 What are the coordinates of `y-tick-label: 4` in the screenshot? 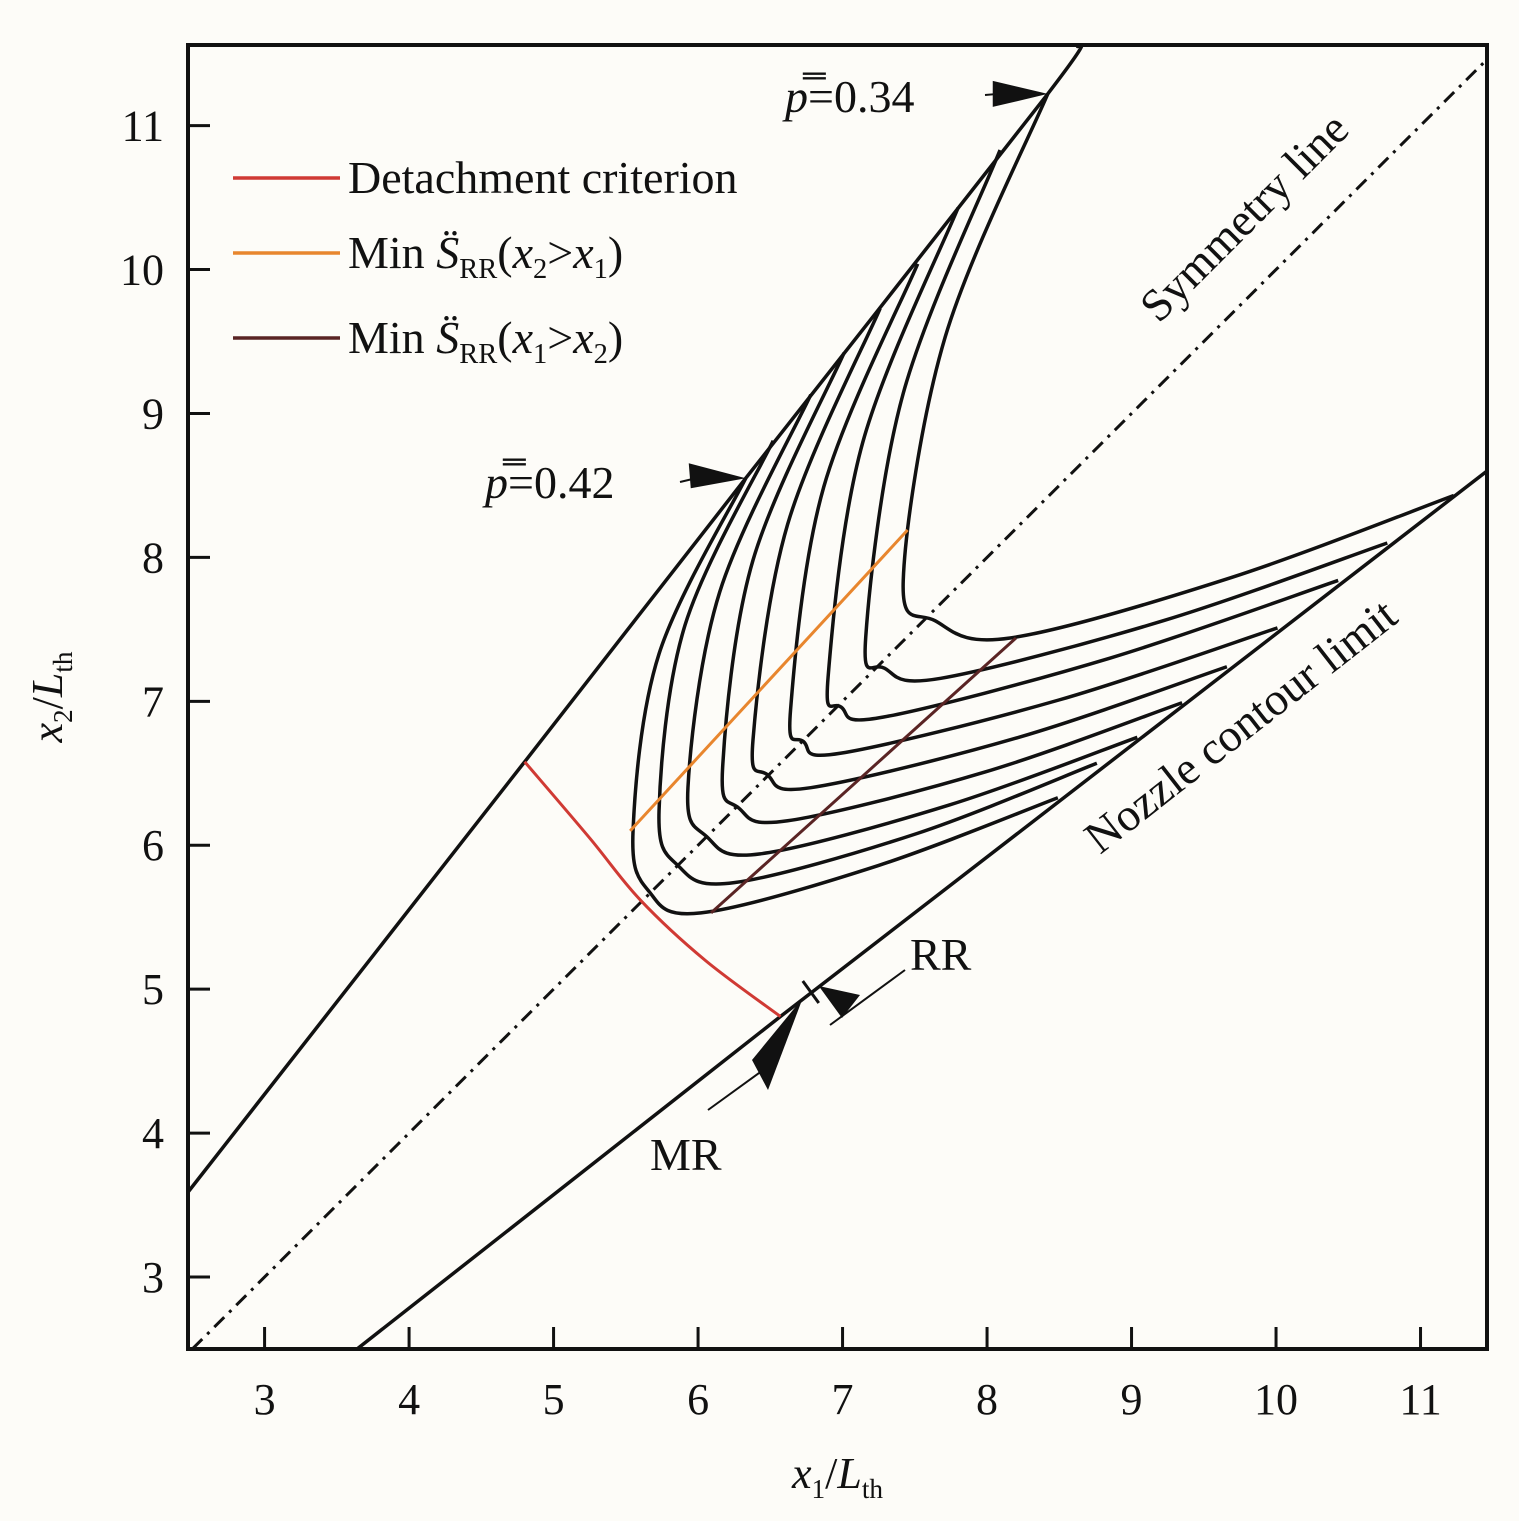 It's located at (153, 1133).